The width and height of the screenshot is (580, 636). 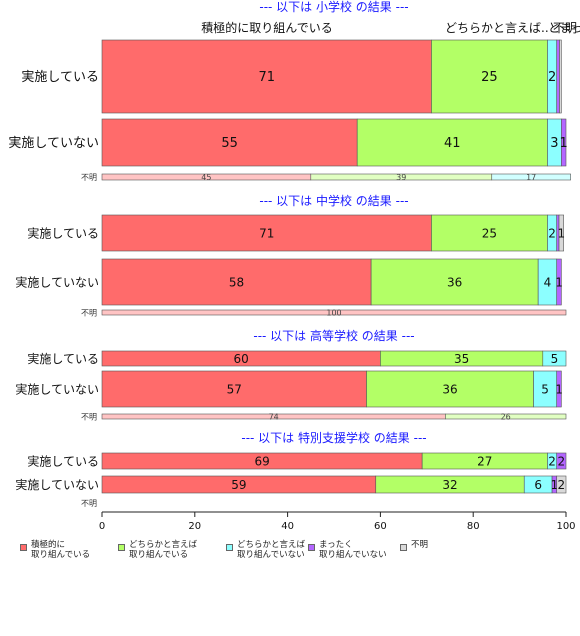 I want to click on legend-label: 積極的に 取り組んでいる, so click(x=61, y=550).